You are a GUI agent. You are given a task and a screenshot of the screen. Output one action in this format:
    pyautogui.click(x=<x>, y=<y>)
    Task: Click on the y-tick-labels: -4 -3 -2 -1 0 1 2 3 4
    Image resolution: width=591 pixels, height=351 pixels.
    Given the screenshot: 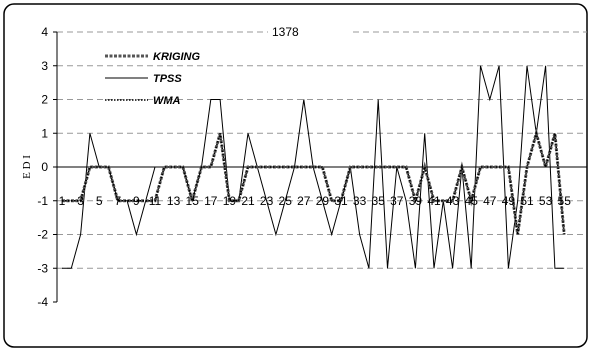 What is the action you would take?
    pyautogui.click(x=47, y=167)
    